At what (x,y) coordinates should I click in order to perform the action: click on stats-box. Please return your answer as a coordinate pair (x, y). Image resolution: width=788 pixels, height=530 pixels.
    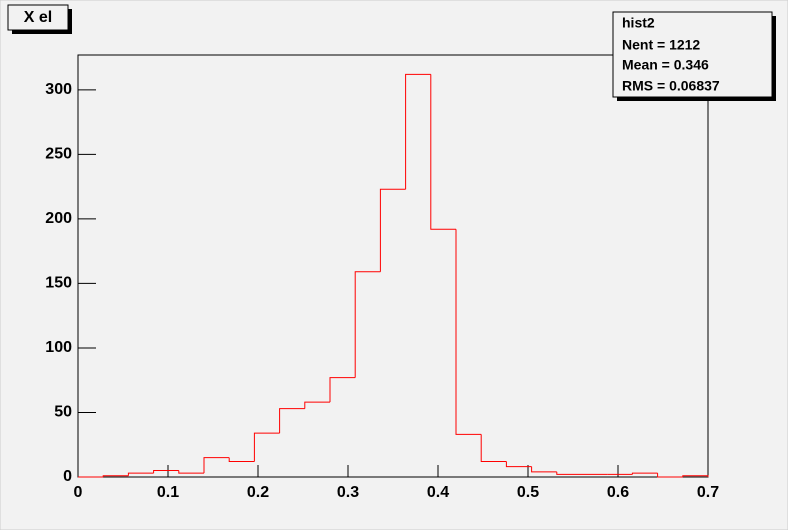
    Looking at the image, I should click on (692, 54).